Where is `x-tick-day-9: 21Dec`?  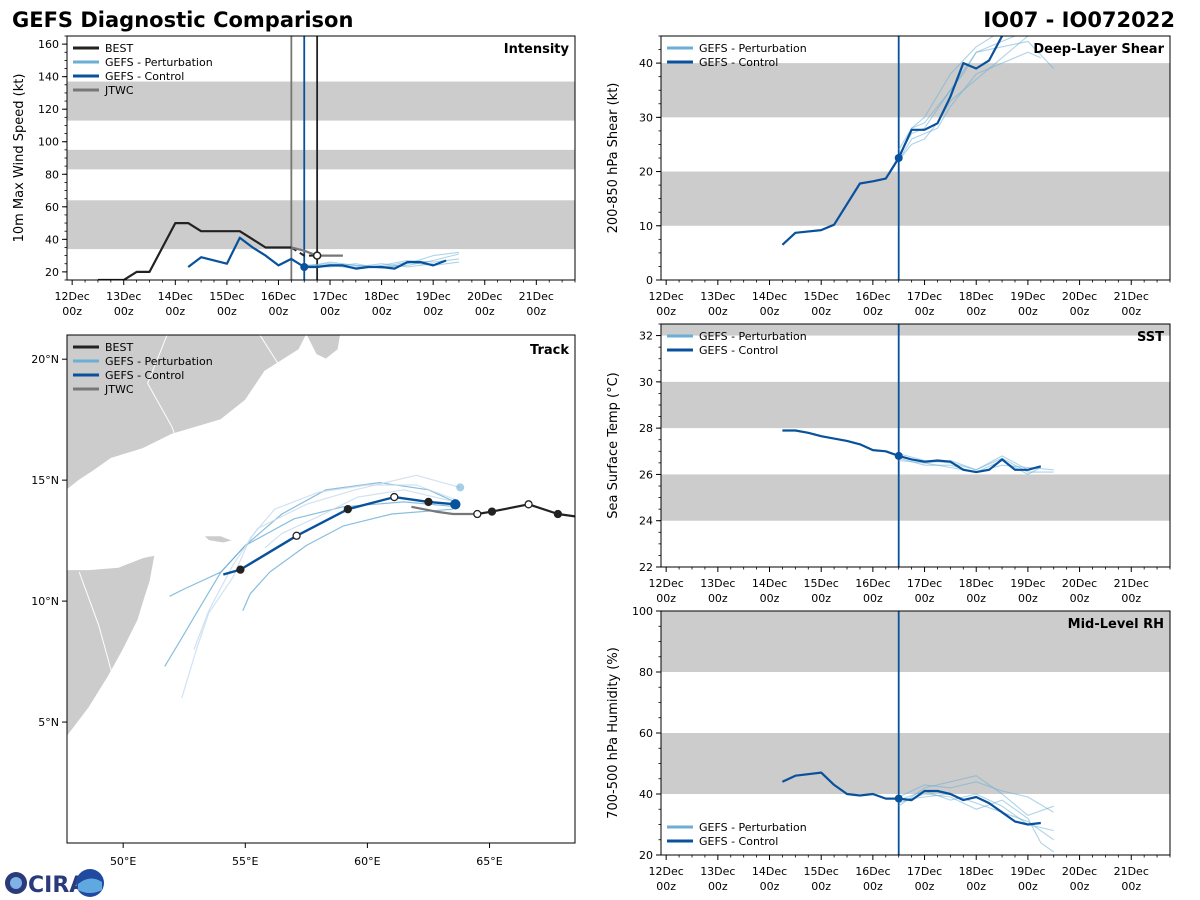 x-tick-day-9: 21Dec is located at coordinates (1131, 583).